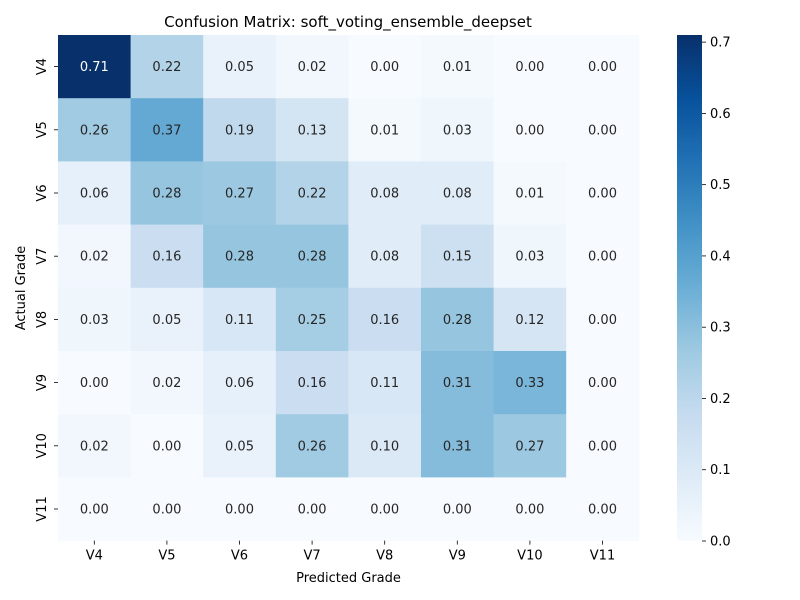 This screenshot has height=600, width=800. What do you see at coordinates (350, 552) in the screenshot?
I see `x-axis-ticks: V4 V5 V6 V7 V8 V9 V10 V11` at bounding box center [350, 552].